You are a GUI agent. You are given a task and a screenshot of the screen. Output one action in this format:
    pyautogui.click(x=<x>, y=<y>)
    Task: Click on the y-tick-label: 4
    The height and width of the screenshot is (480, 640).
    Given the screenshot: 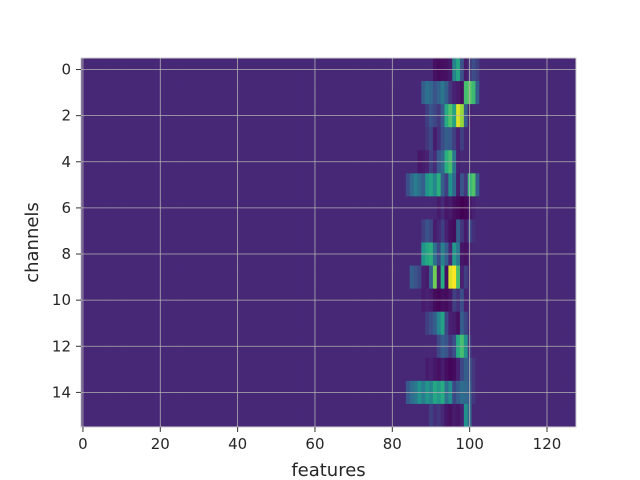 What is the action you would take?
    pyautogui.click(x=66, y=162)
    